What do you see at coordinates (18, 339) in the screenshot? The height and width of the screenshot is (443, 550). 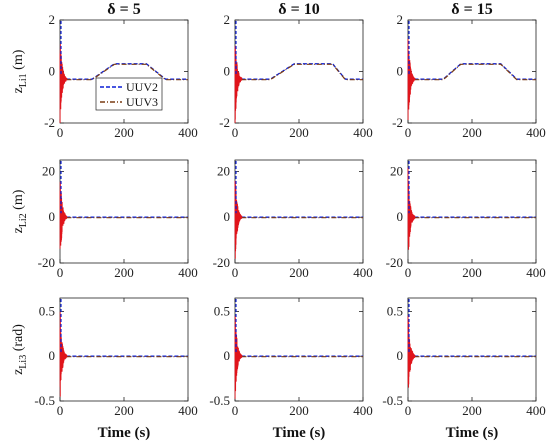 I see `y-label-unit: (rad)` at bounding box center [18, 339].